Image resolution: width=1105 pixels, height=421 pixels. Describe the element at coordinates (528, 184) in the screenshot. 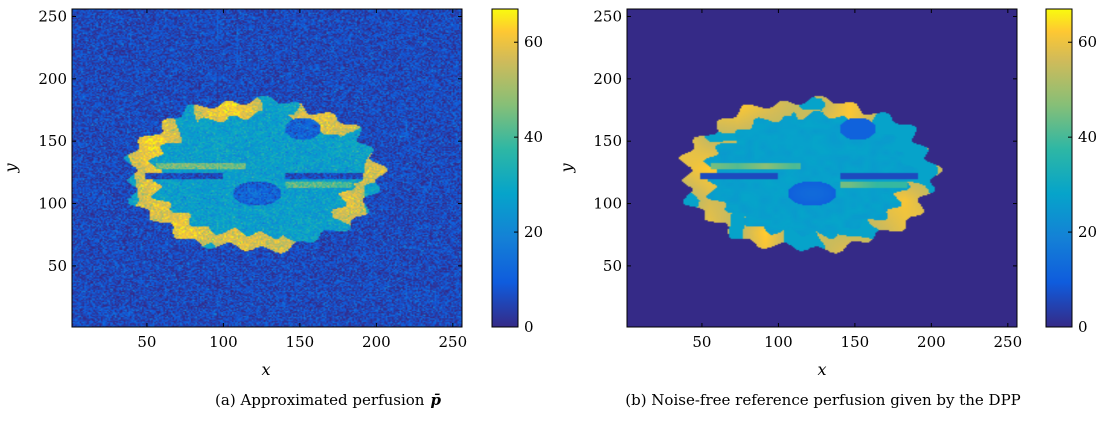

I see `colorbar-ticks-a: 0 20 40 60` at that location.